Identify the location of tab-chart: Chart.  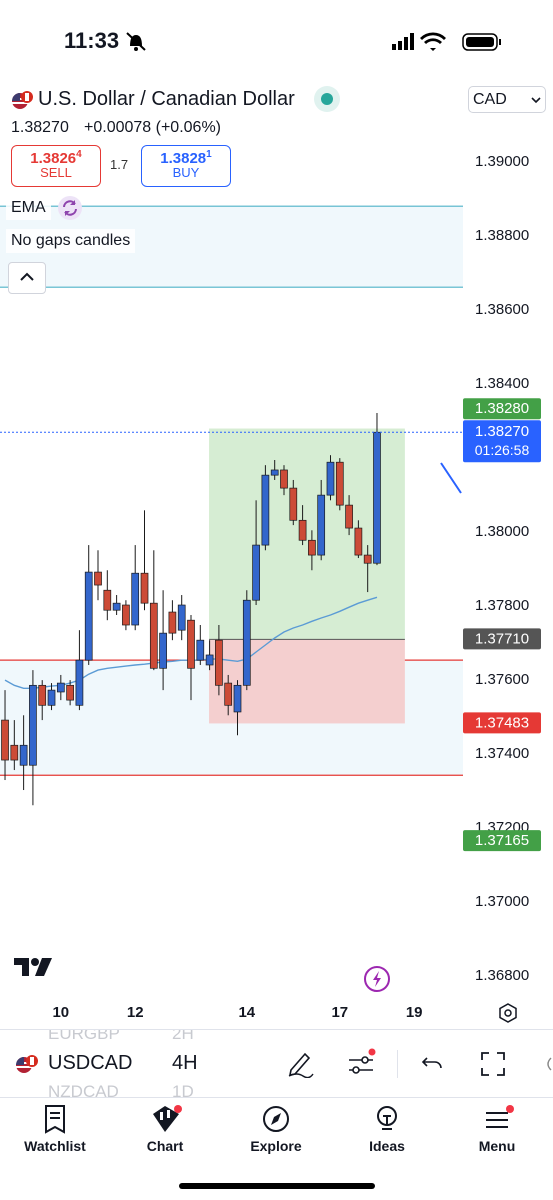
(165, 1135).